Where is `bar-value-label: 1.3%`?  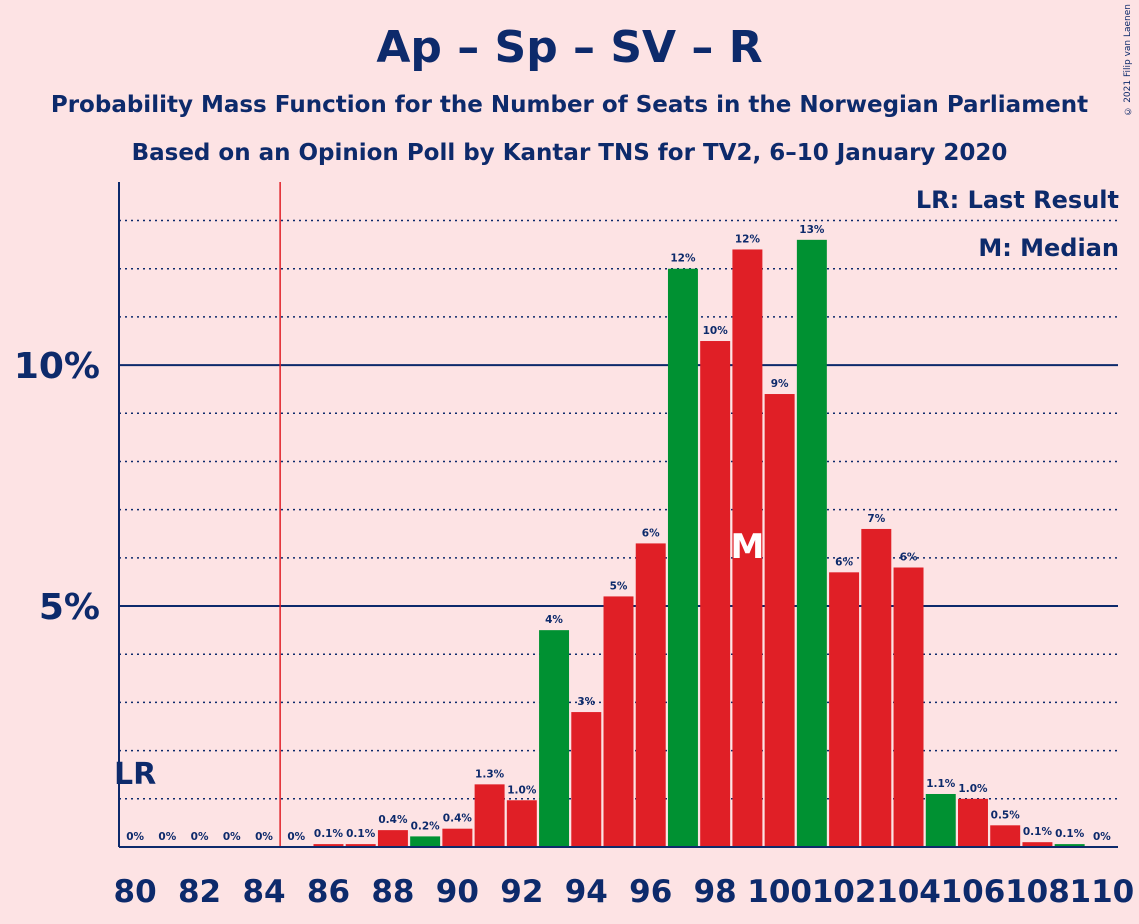 bar-value-label: 1.3% is located at coordinates (490, 774).